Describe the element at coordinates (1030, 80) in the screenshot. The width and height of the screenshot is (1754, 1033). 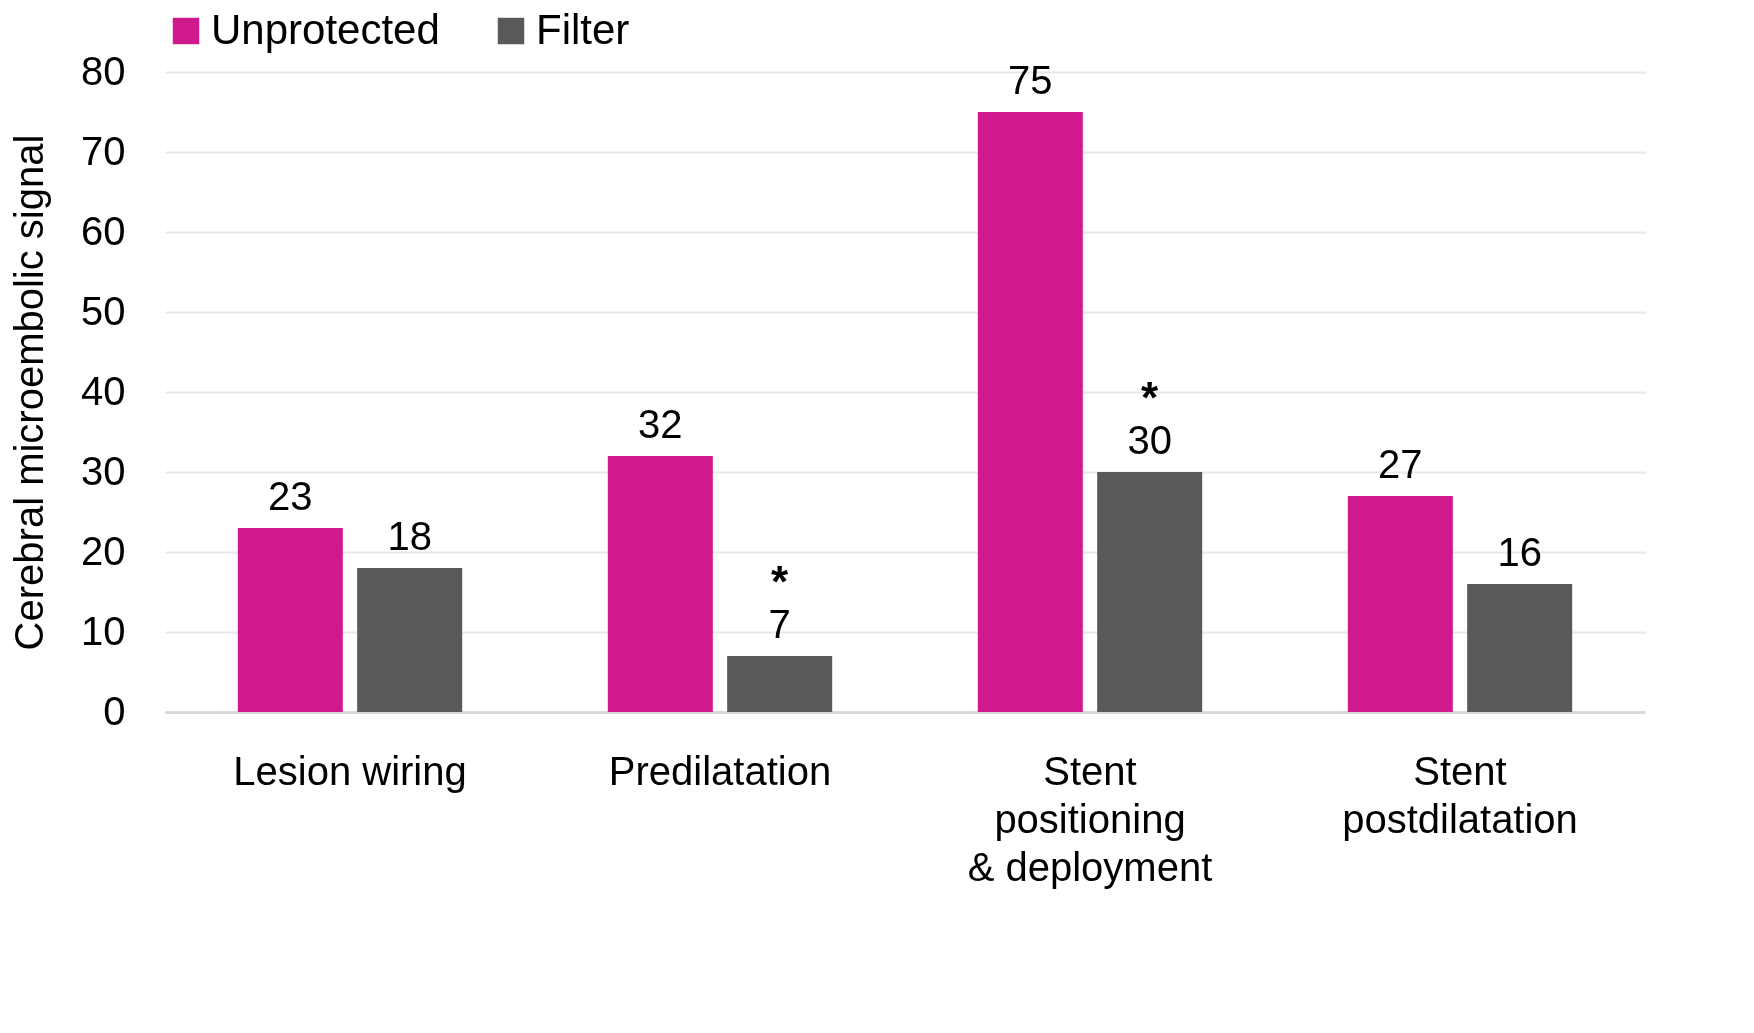
I see `data-label: 75` at that location.